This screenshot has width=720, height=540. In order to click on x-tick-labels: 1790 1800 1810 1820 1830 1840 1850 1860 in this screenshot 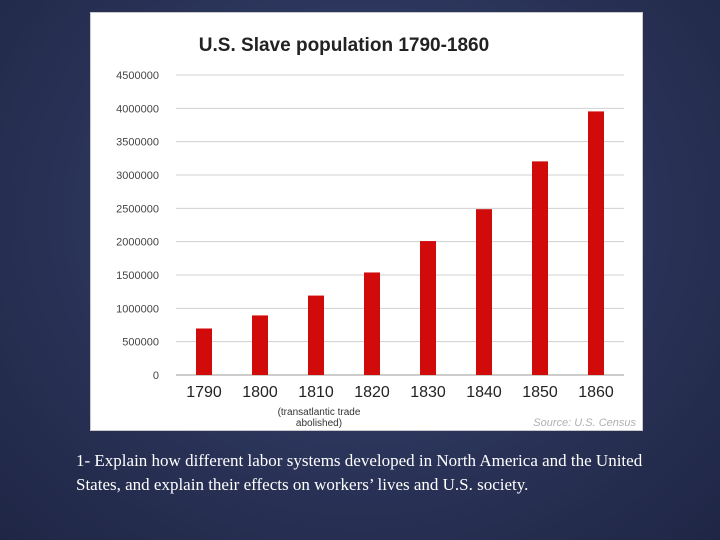, I will do `click(400, 392)`.